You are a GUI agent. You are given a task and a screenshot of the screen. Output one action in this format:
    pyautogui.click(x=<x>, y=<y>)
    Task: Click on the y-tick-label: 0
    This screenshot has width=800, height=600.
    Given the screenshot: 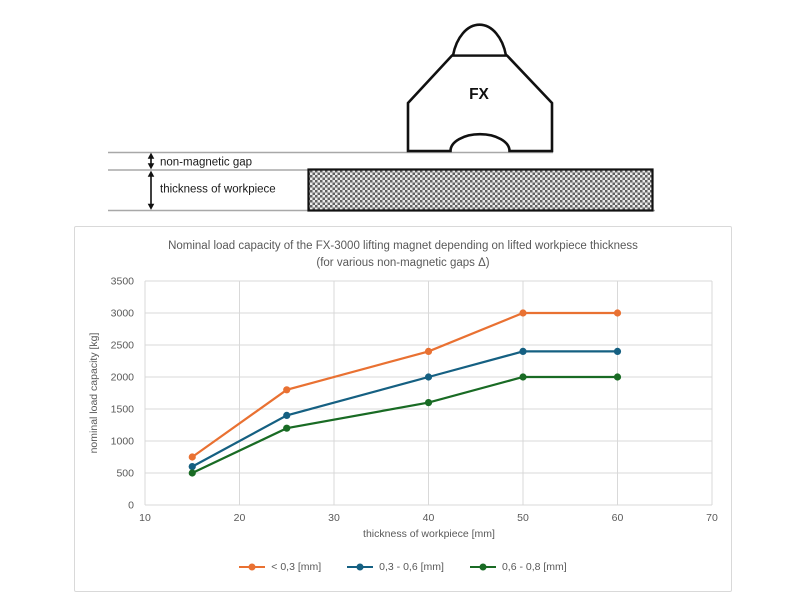 What is the action you would take?
    pyautogui.click(x=131, y=506)
    